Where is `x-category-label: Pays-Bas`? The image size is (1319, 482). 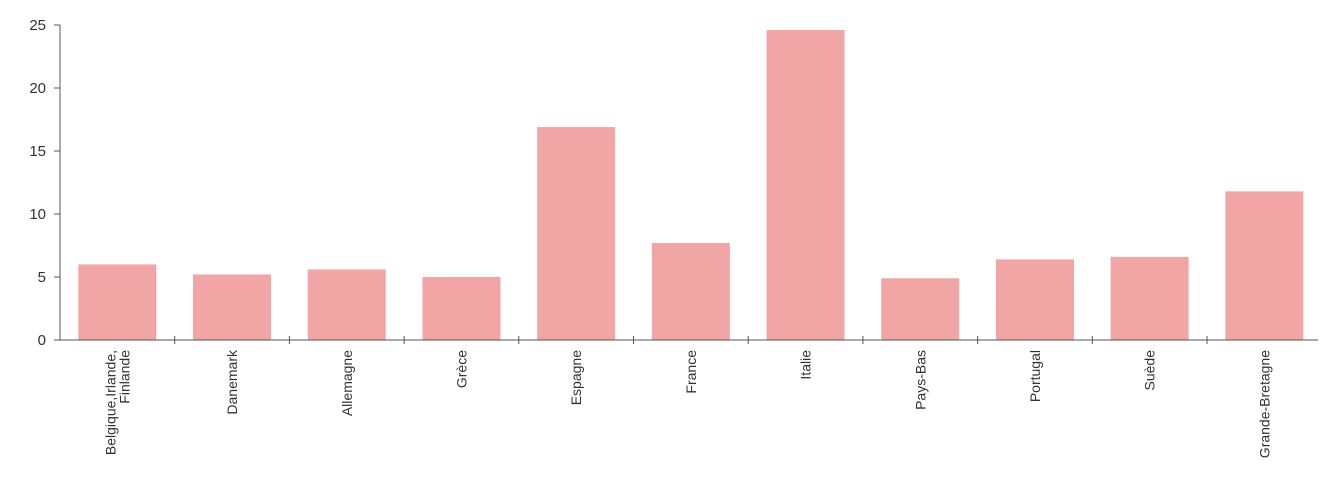
x-category-label: Pays-Bas is located at coordinates (920, 380).